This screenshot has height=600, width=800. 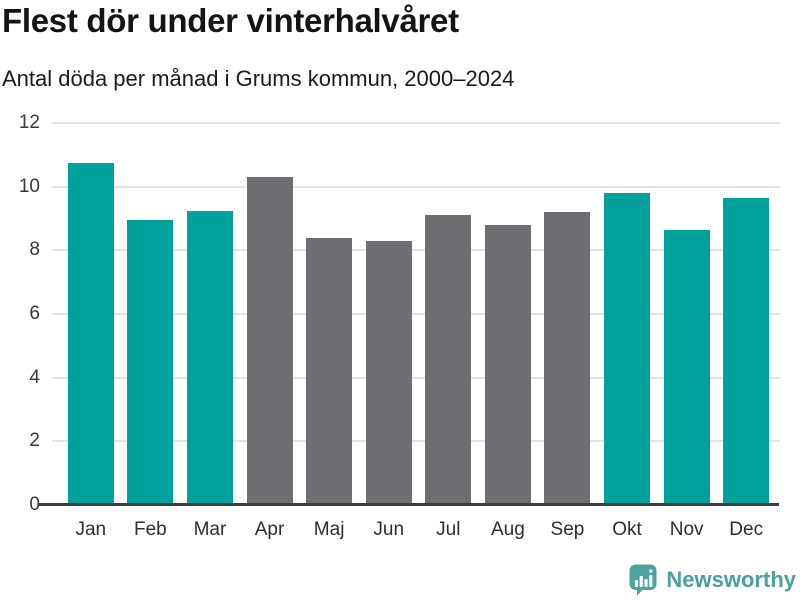 I want to click on x-tick-label-aug: Aug, so click(x=507, y=529).